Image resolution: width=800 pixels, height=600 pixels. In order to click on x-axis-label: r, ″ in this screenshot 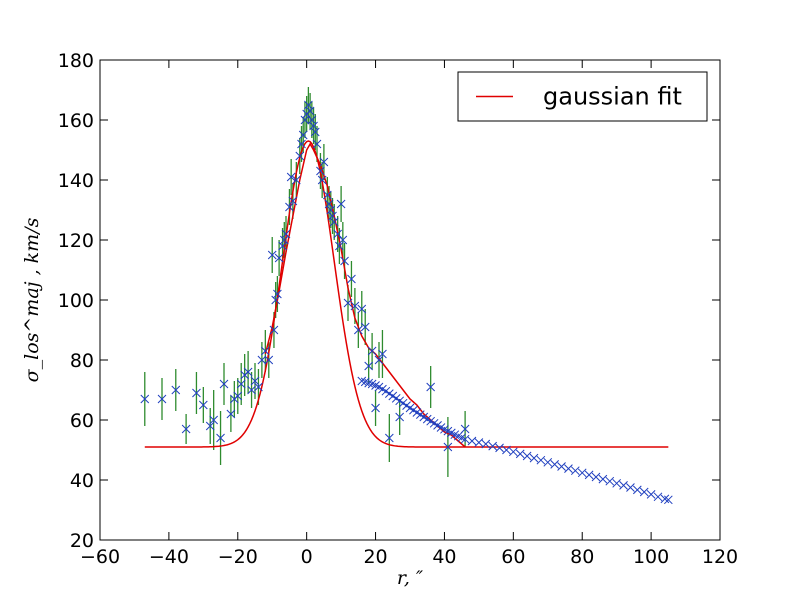, I will do `click(410, 578)`.